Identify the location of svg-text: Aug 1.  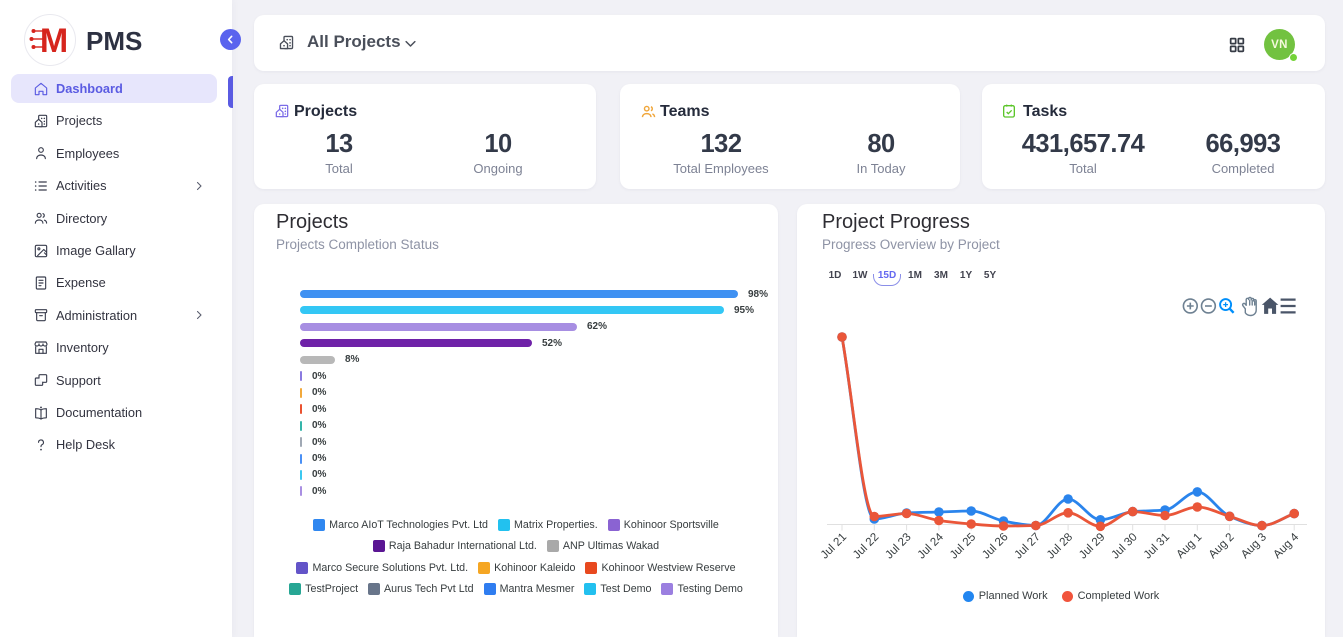
(1189, 545).